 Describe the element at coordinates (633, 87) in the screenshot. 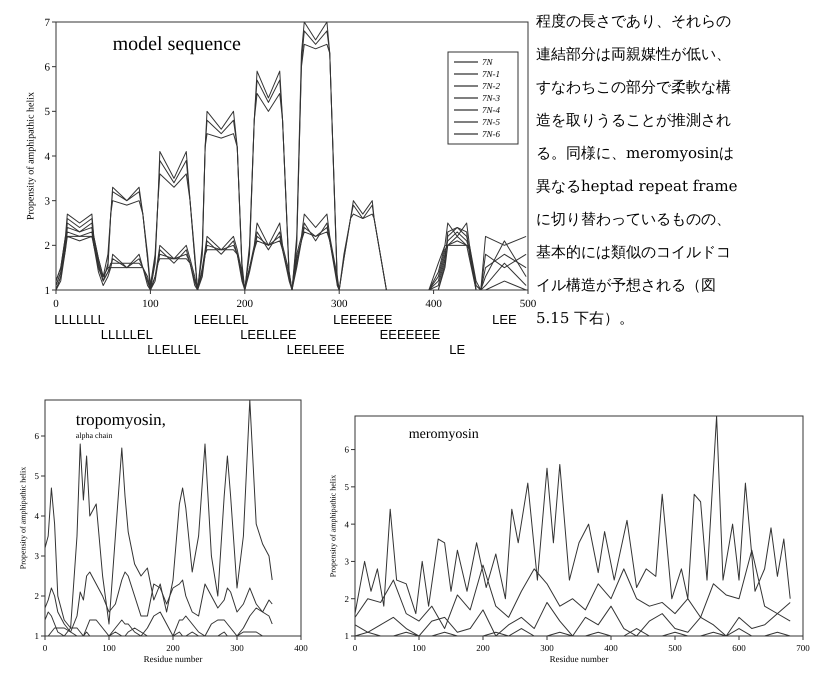

I see `text: すなわちこの部分で柔軟な構` at that location.